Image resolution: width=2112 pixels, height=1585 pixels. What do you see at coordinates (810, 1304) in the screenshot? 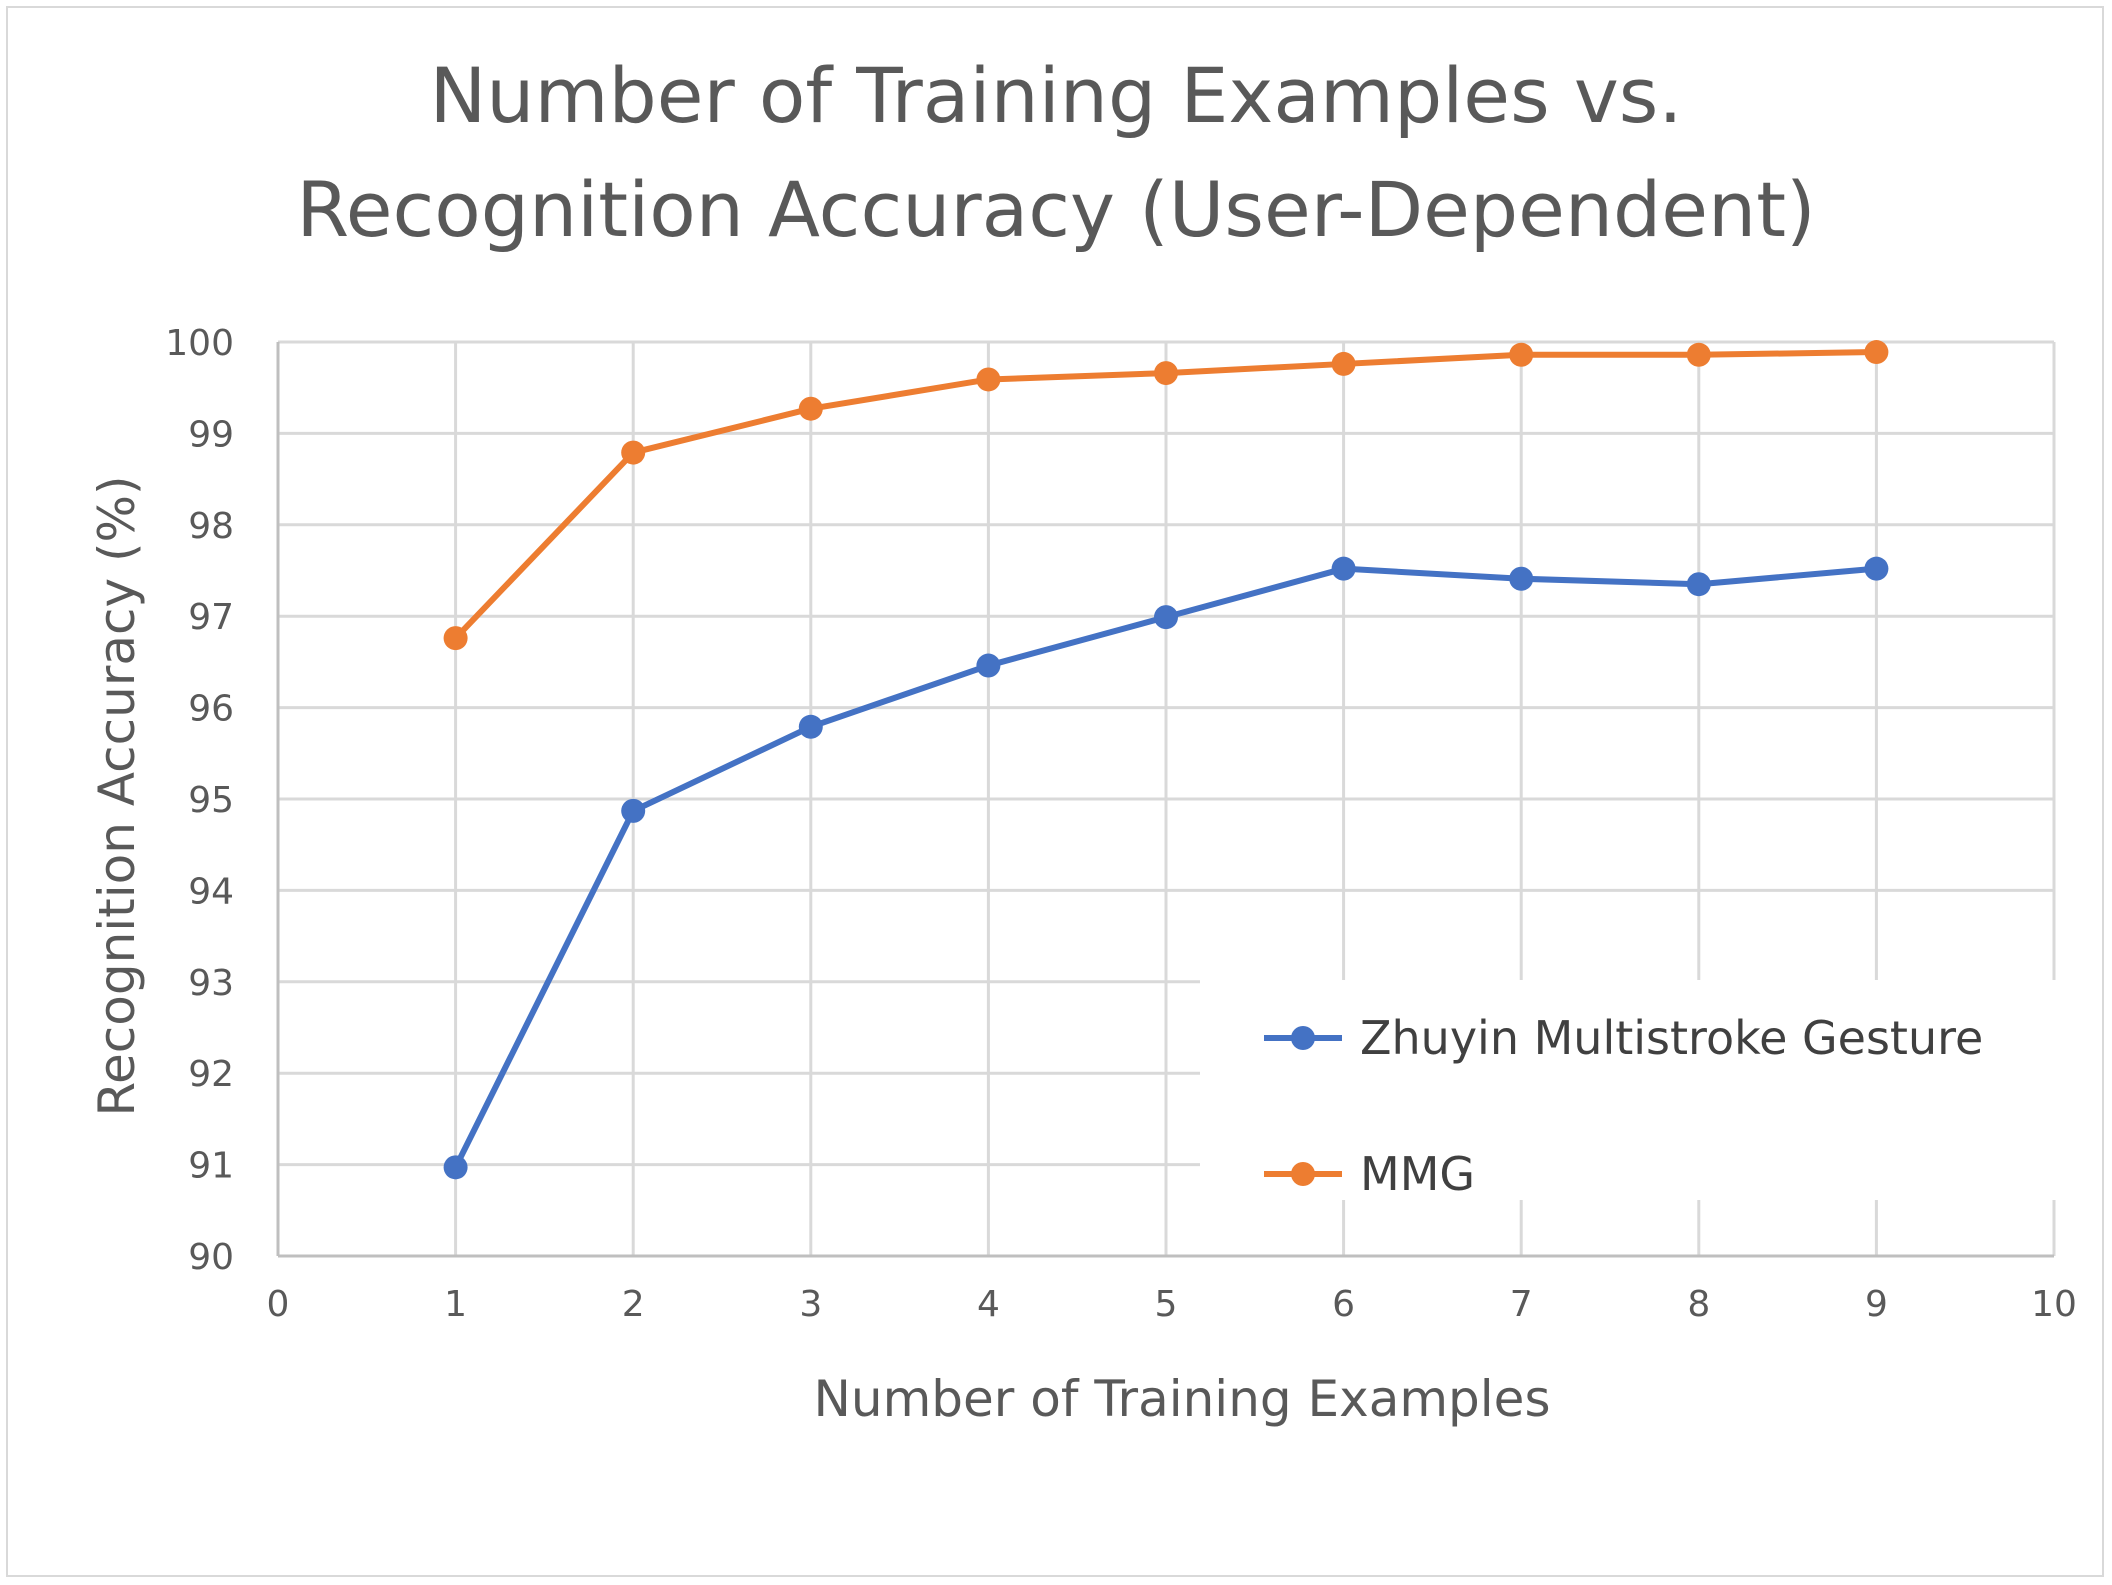
I see `x-tick-label-3: 3` at bounding box center [810, 1304].